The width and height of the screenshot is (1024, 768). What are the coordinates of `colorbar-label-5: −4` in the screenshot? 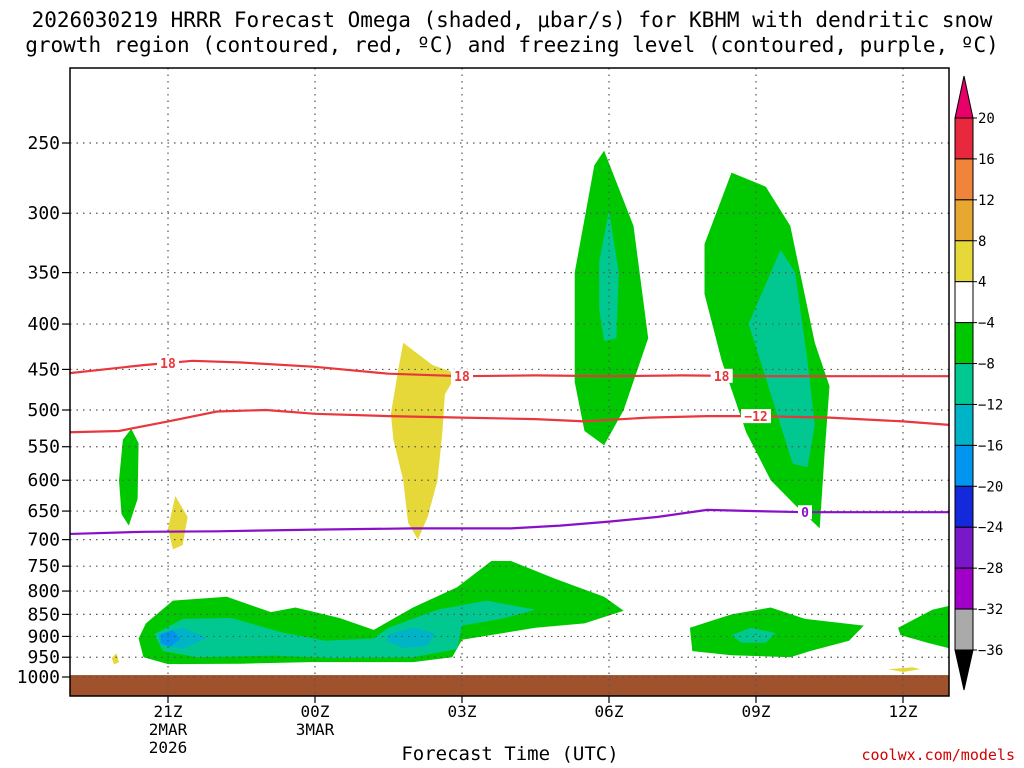 It's located at (986, 324).